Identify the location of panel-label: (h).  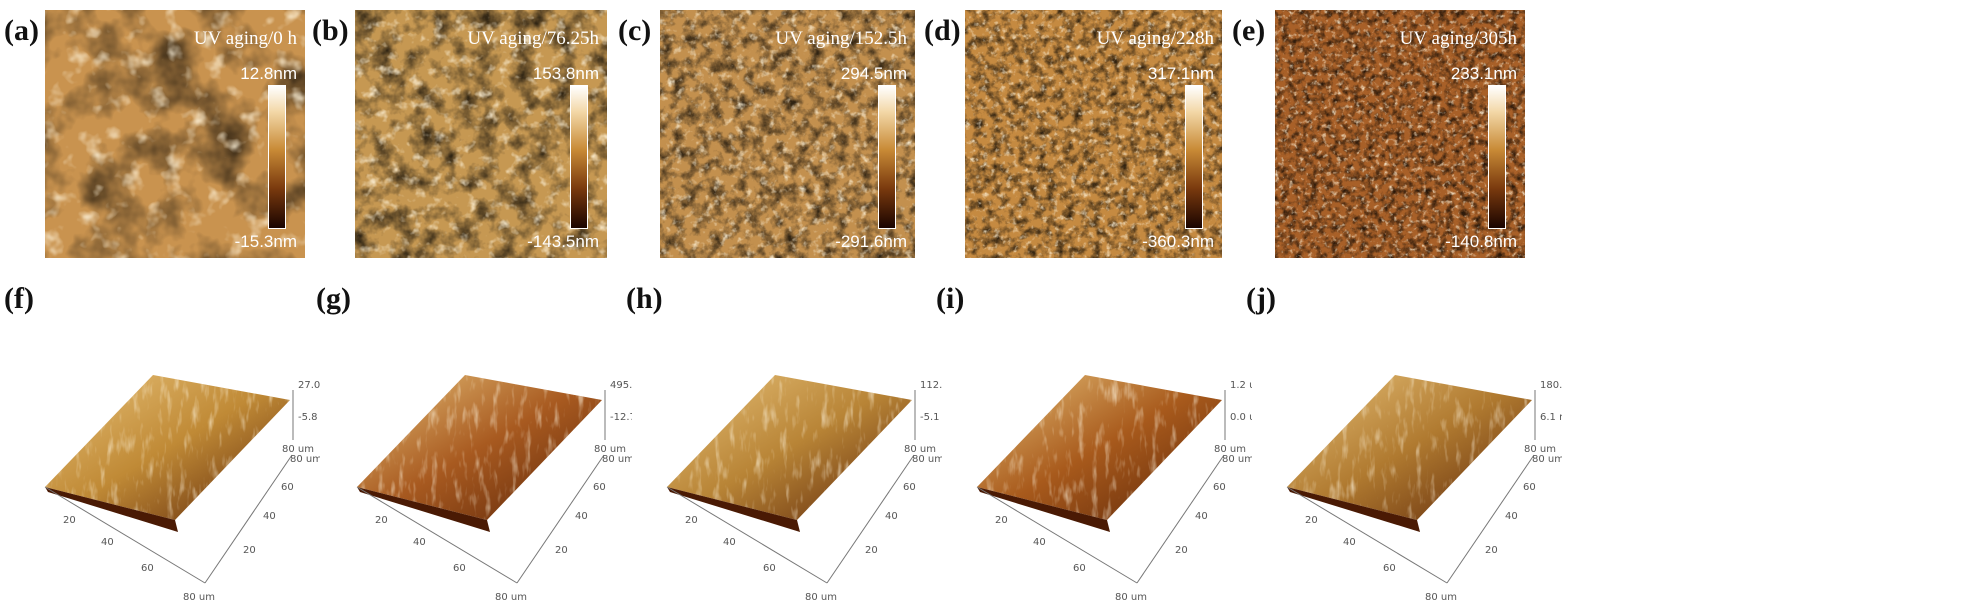
(644, 298).